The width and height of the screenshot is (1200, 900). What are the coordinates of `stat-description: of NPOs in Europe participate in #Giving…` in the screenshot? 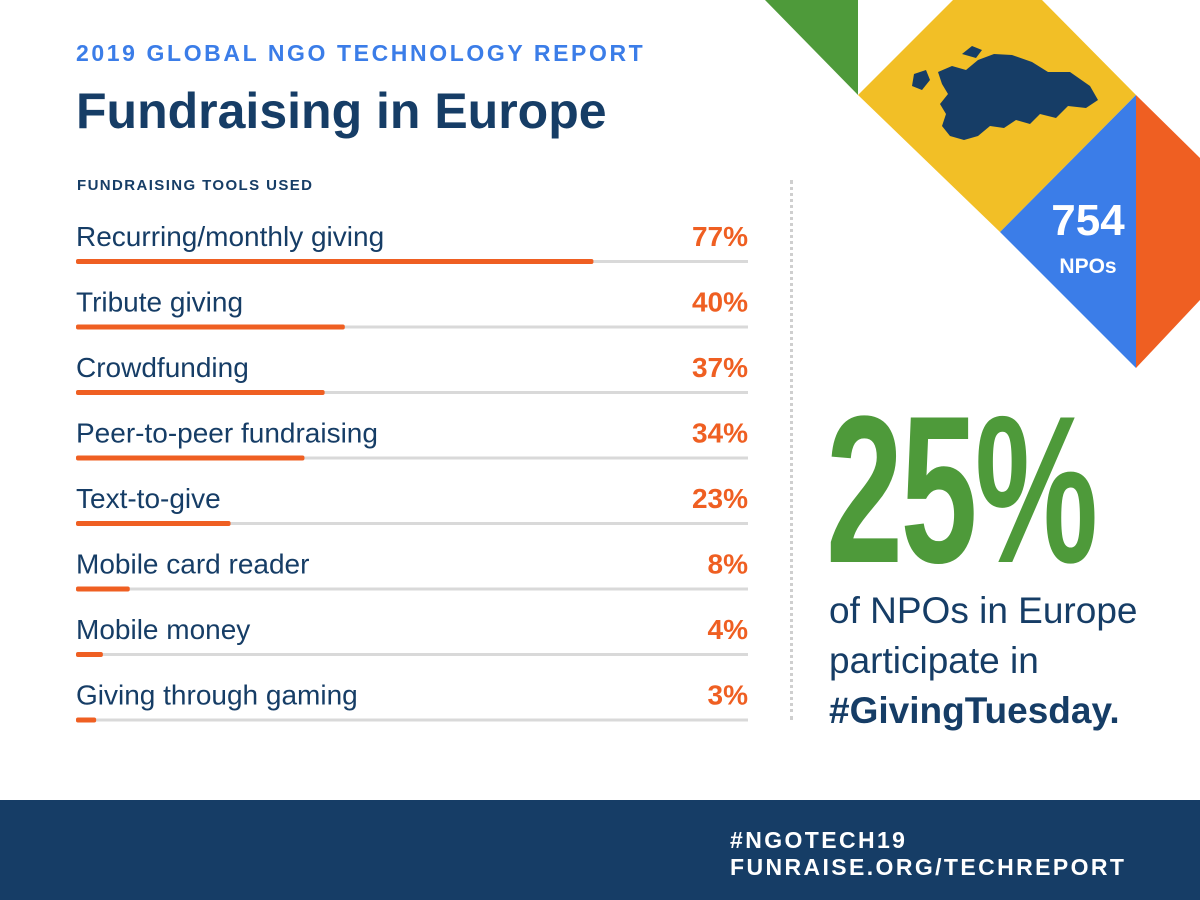 It's located at (1009, 661).